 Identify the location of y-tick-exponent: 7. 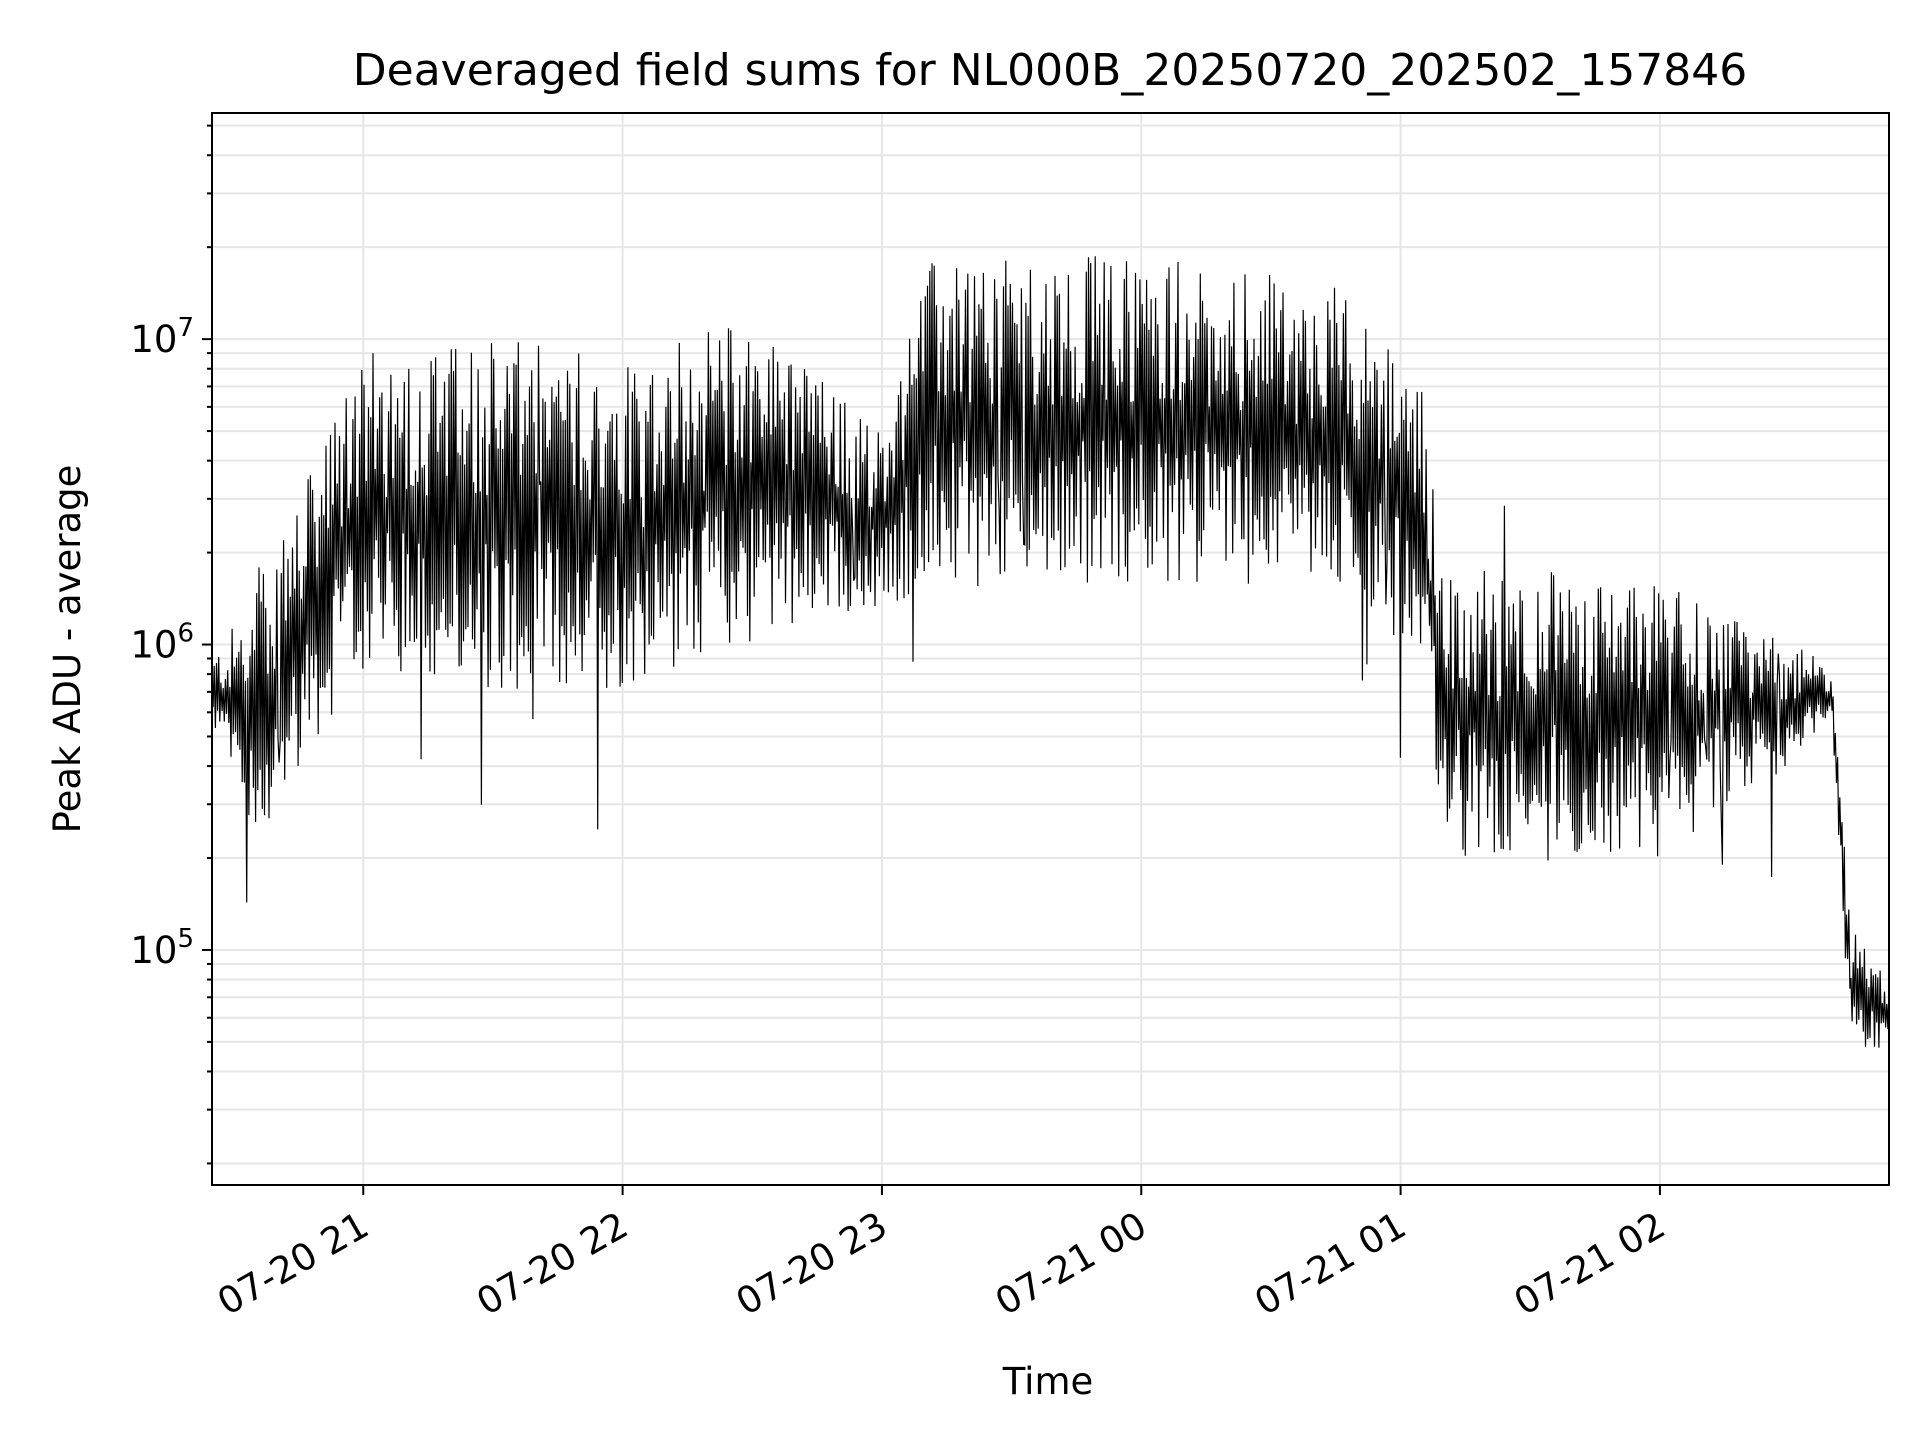
(185, 328).